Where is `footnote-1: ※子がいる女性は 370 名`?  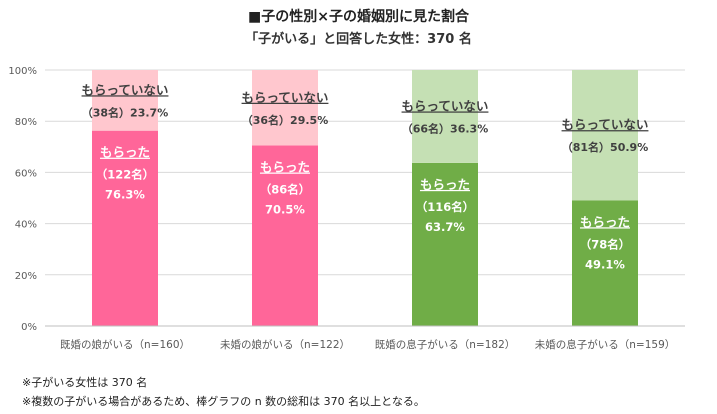 footnote-1: ※子がいる女性は 370 名 is located at coordinates (85, 382).